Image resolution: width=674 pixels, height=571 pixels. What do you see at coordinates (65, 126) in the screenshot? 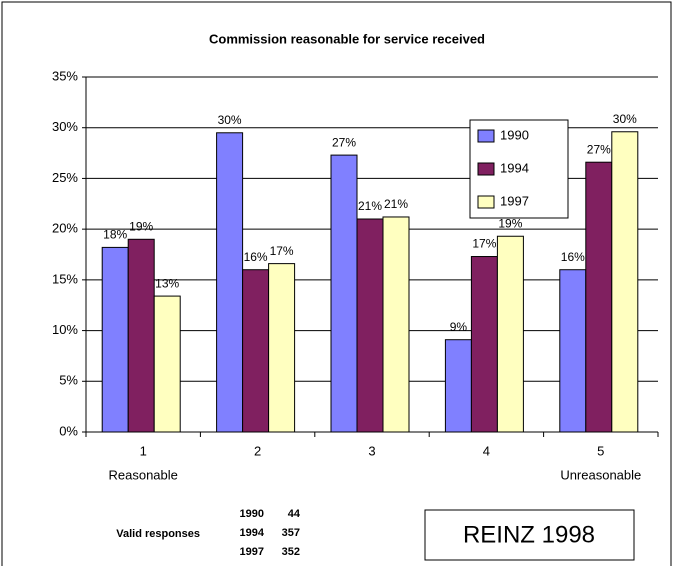
I see `y-tick-label: 30%` at bounding box center [65, 126].